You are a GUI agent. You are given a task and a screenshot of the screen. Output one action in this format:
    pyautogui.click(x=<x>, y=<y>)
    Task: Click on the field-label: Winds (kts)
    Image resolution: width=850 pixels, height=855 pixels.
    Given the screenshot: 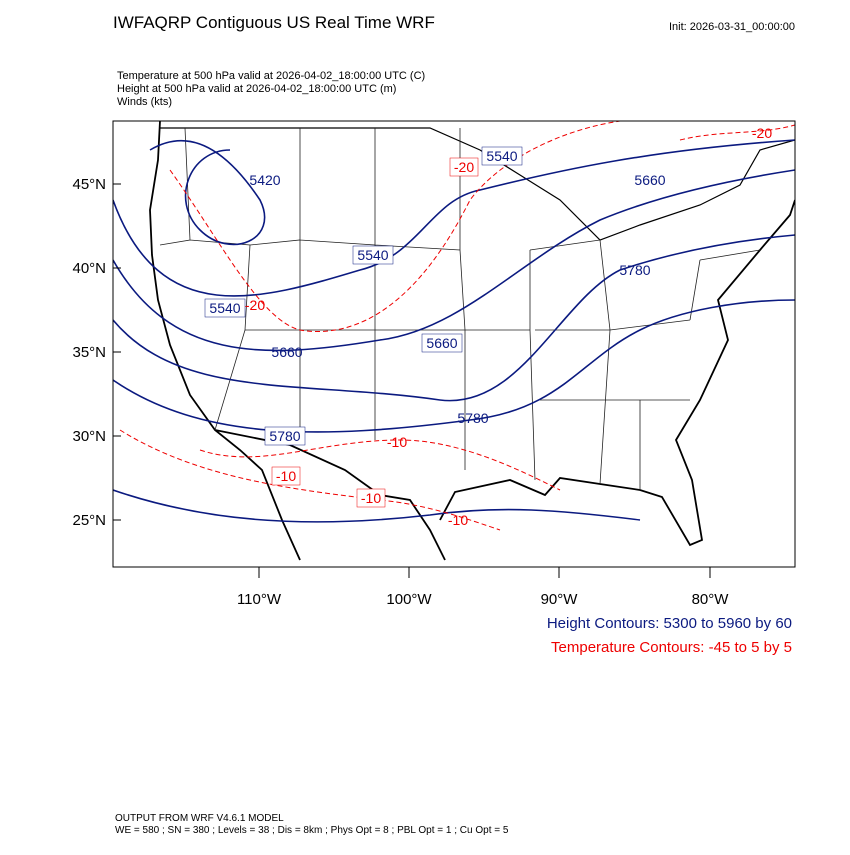 What is the action you would take?
    pyautogui.click(x=144, y=102)
    